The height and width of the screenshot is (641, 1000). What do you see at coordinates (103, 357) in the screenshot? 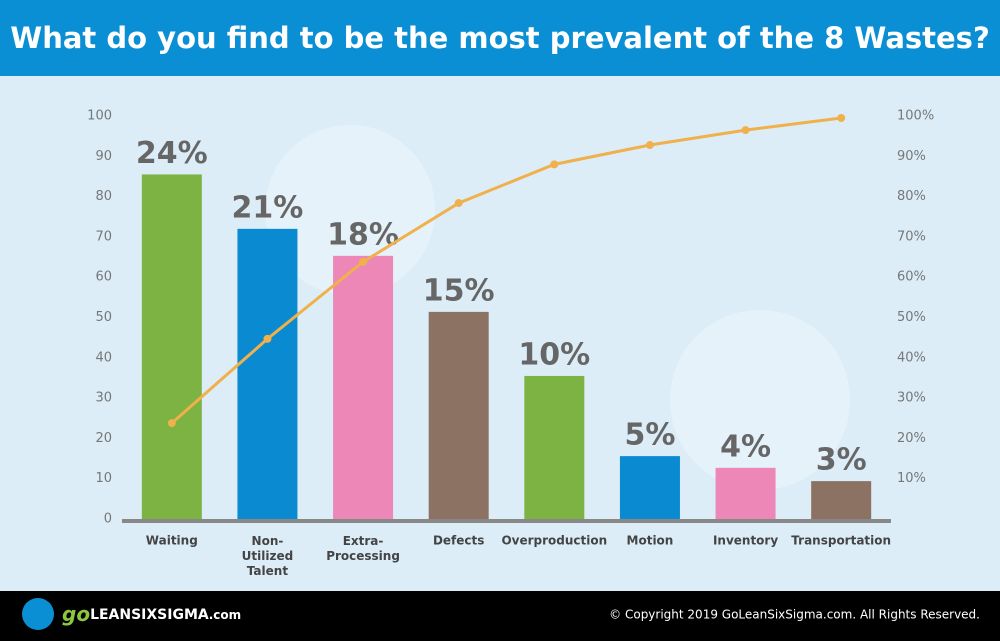
I see `y-tick-label: 40` at bounding box center [103, 357].